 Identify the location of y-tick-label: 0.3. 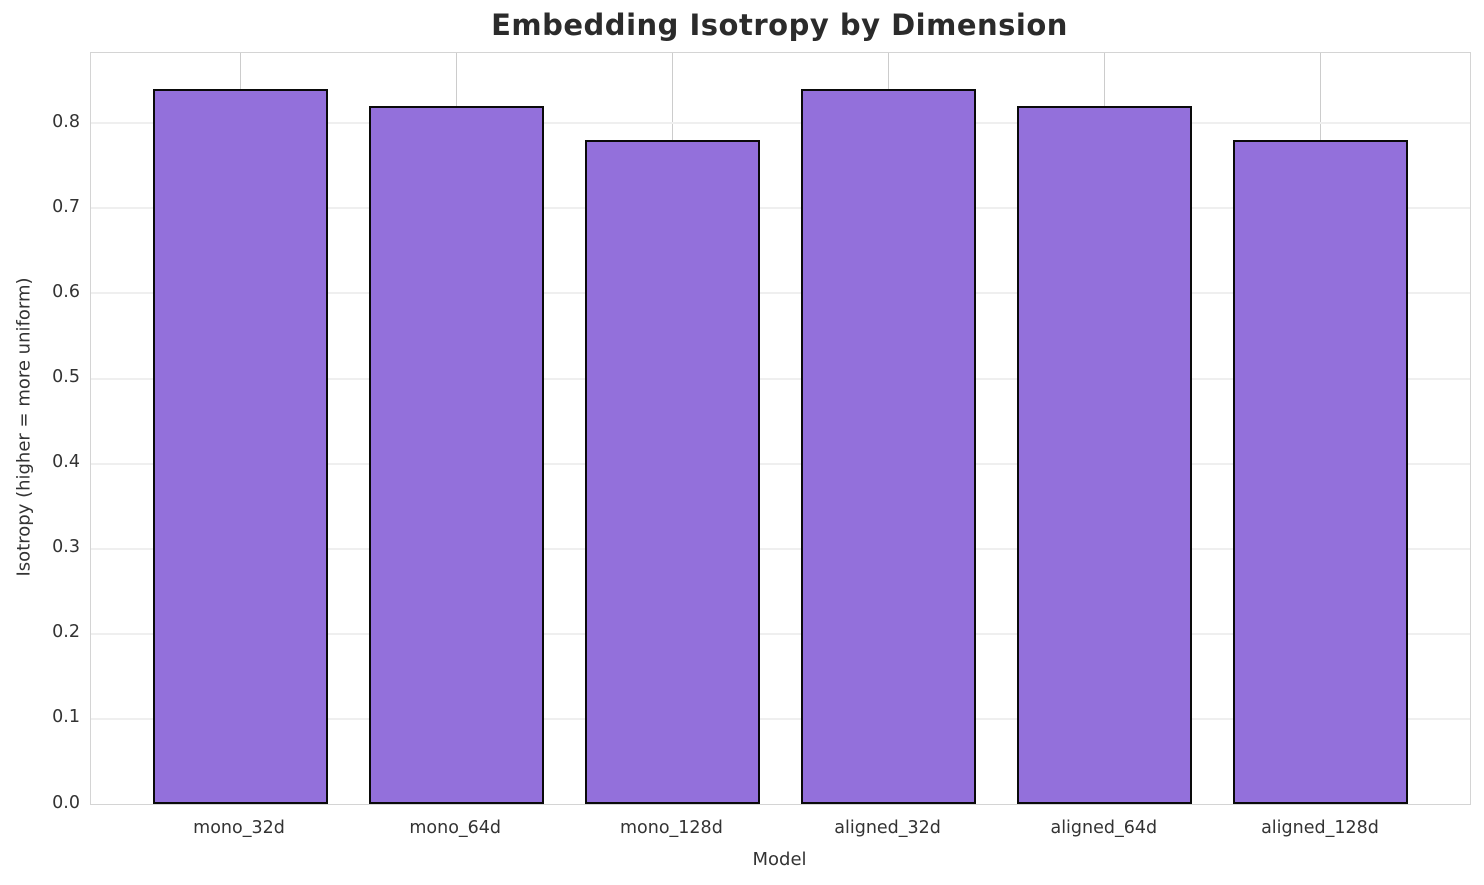
(66, 547).